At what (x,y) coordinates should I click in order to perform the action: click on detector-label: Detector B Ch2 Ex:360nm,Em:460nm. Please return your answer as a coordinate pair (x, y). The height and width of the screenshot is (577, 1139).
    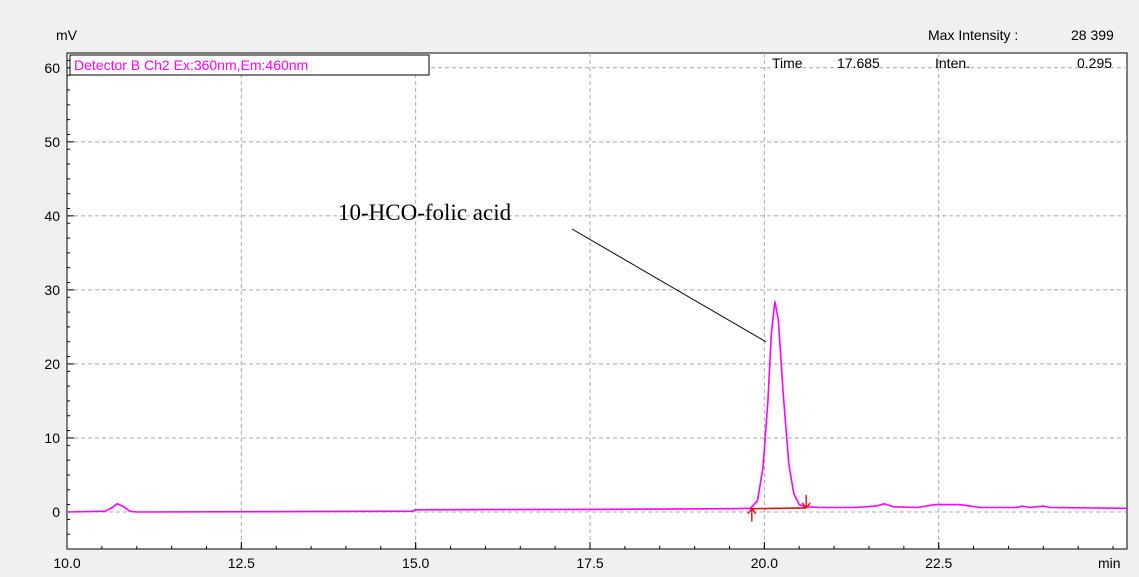
    Looking at the image, I should click on (191, 65).